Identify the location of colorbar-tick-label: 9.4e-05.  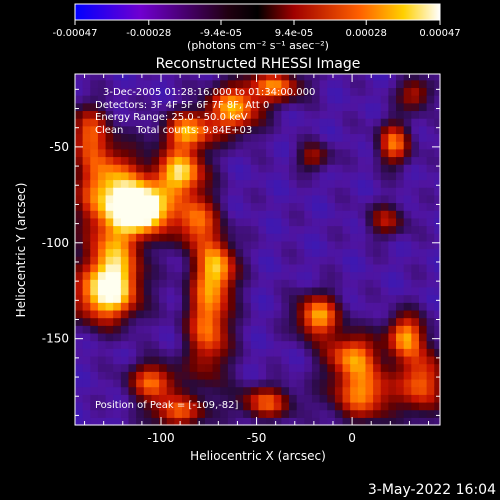
(294, 33).